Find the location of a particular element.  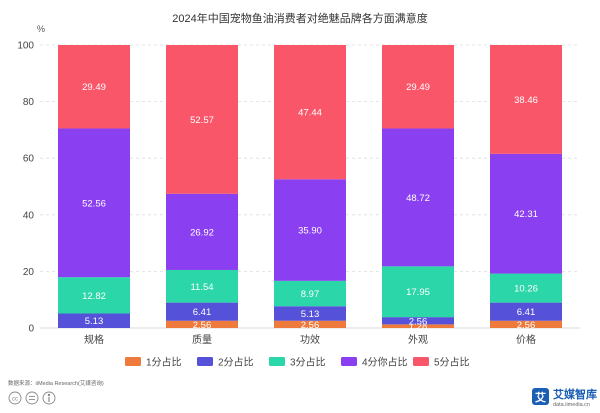

data-label: 52.57 is located at coordinates (202, 120).